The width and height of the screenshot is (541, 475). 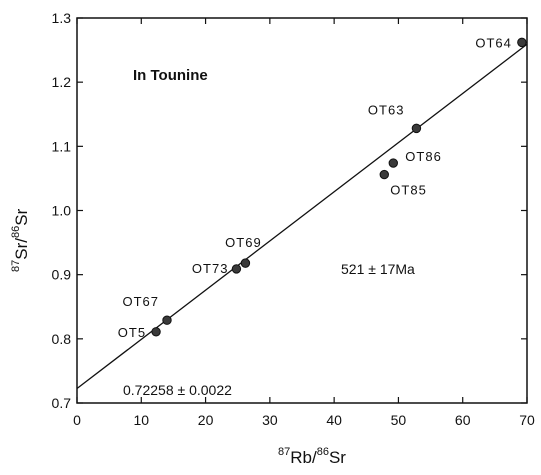 What do you see at coordinates (270, 420) in the screenshot?
I see `x-tick-label: 30` at bounding box center [270, 420].